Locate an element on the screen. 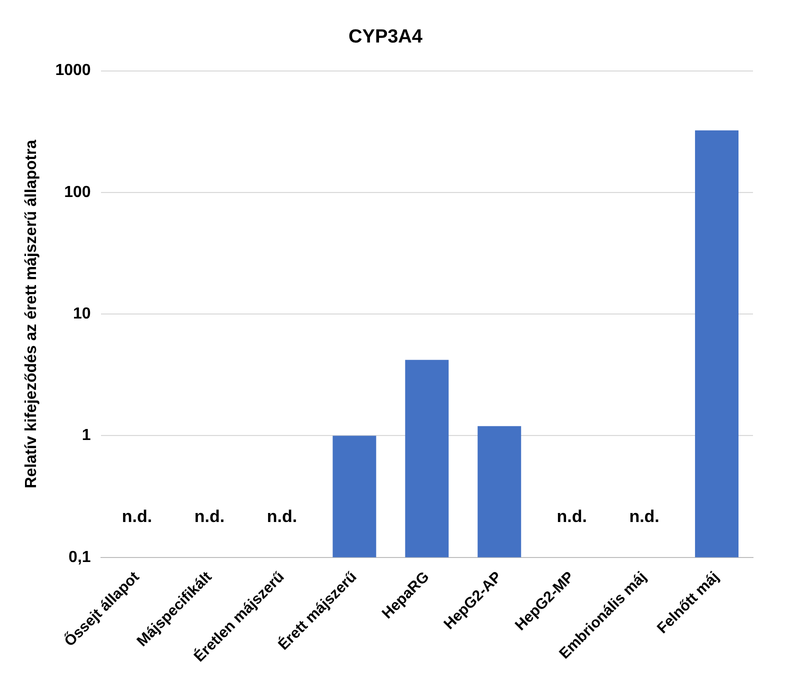 The height and width of the screenshot is (682, 791). y-tick-label: 1 is located at coordinates (86, 435).